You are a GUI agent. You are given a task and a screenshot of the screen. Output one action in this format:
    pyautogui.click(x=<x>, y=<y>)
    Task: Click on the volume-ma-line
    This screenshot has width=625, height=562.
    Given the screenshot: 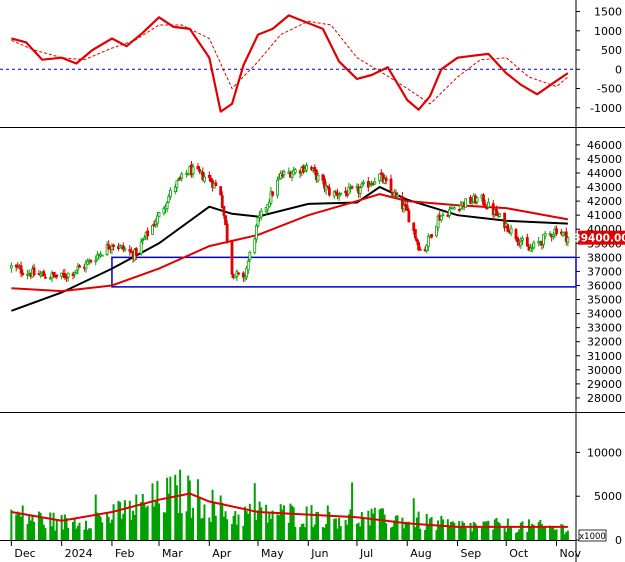 What is the action you would take?
    pyautogui.click(x=289, y=510)
    